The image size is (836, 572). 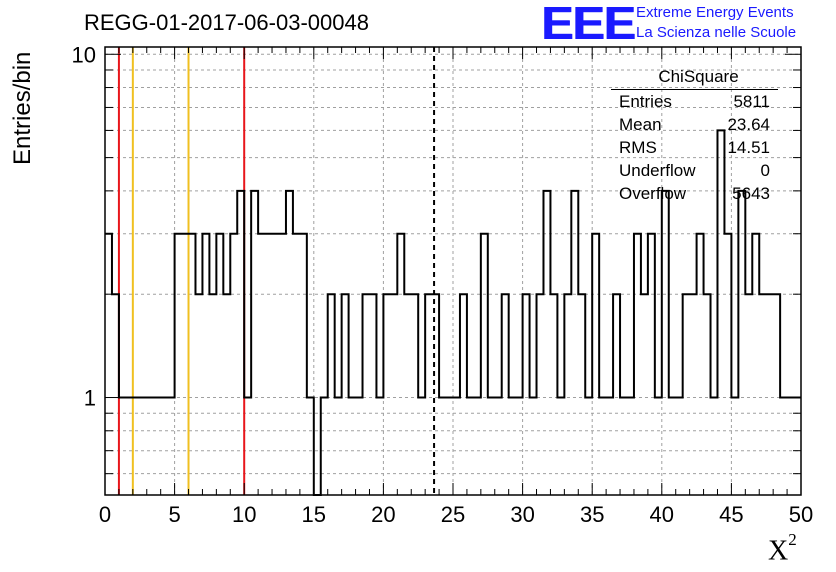 What do you see at coordinates (638, 147) in the screenshot?
I see `stats-label: RMS` at bounding box center [638, 147].